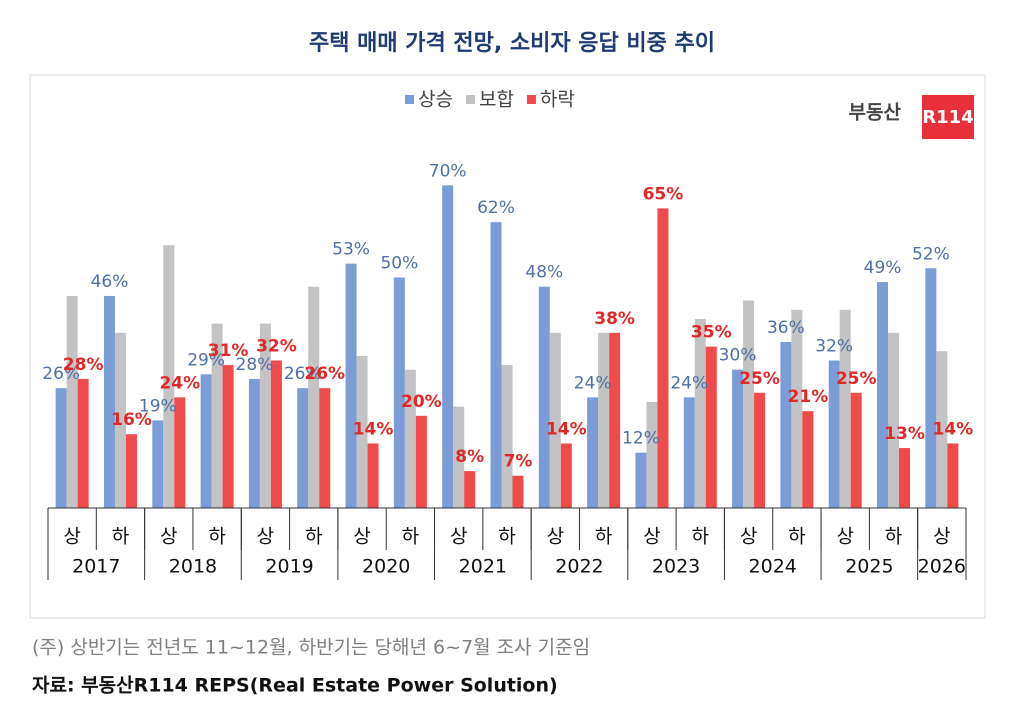 The image size is (1025, 715). What do you see at coordinates (448, 171) in the screenshot?
I see `data-label: 70%` at bounding box center [448, 171].